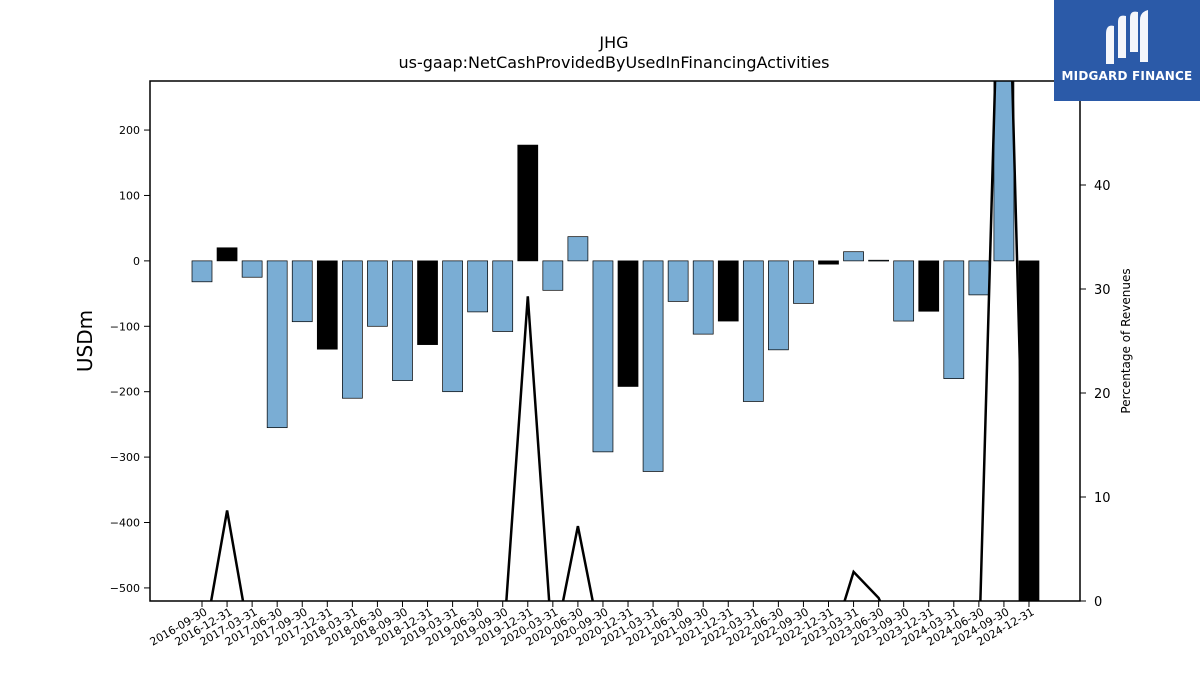 The height and width of the screenshot is (675, 1200). What do you see at coordinates (125, 392) in the screenshot?
I see `y-tick-label: −200` at bounding box center [125, 392].